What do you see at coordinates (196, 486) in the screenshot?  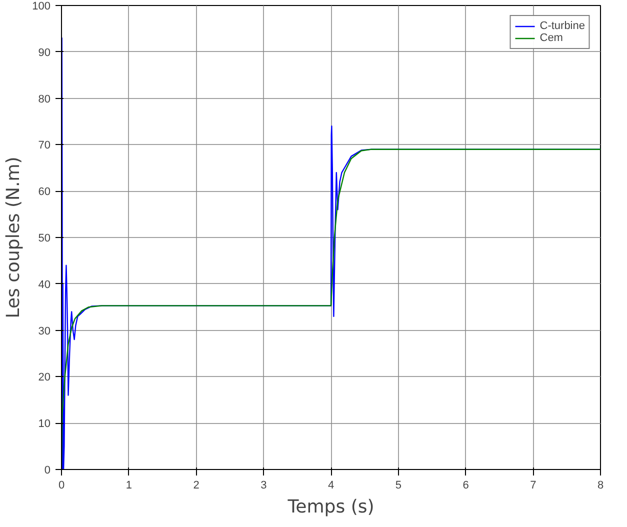 I see `x-tick-label: 2` at bounding box center [196, 486].